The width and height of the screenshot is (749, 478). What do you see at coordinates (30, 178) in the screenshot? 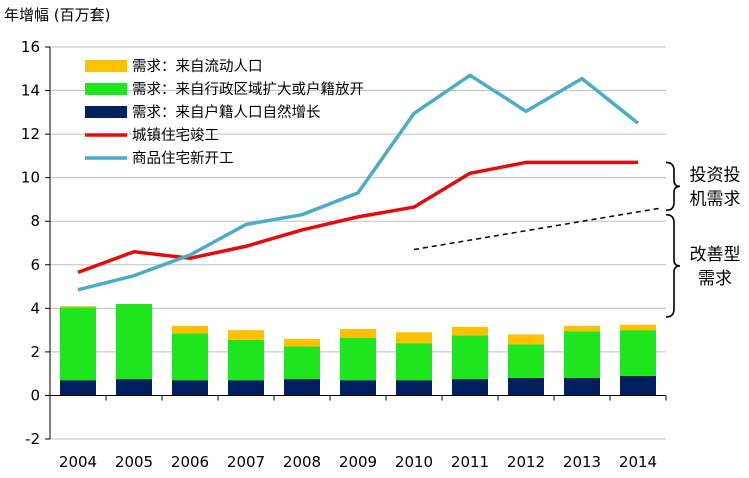
I see `y-tick-label: 10` at bounding box center [30, 178].